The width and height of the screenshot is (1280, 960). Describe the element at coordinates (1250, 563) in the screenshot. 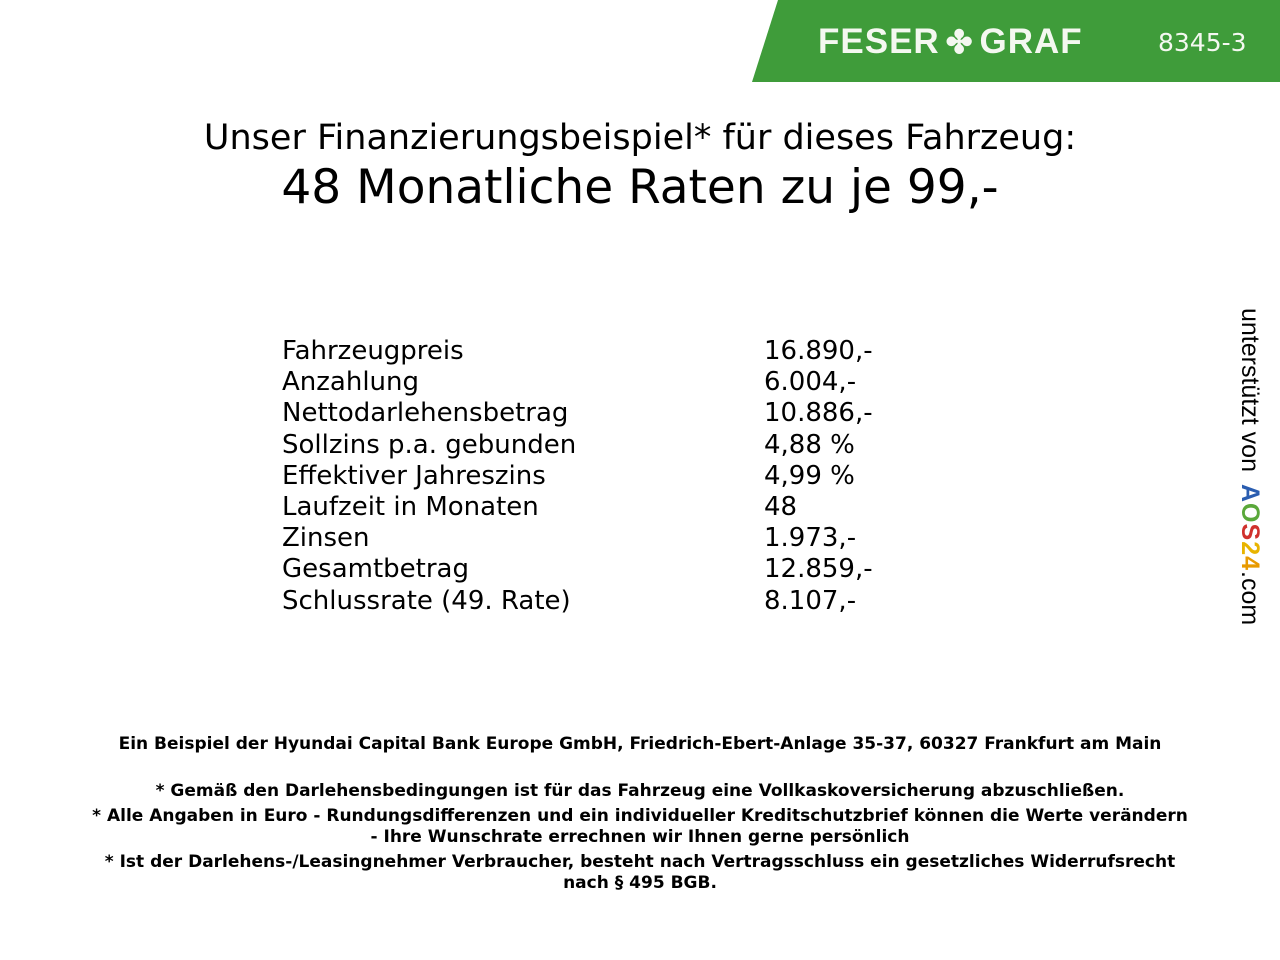

I see `aos24-letter: 4` at that location.